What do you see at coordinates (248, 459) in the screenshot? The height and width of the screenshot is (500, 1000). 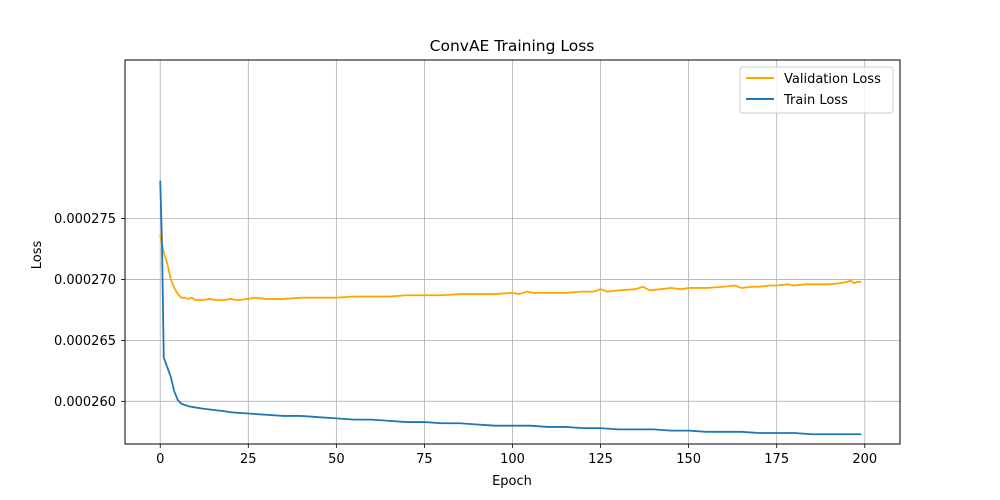 I see `x-tick-label: 25` at bounding box center [248, 459].